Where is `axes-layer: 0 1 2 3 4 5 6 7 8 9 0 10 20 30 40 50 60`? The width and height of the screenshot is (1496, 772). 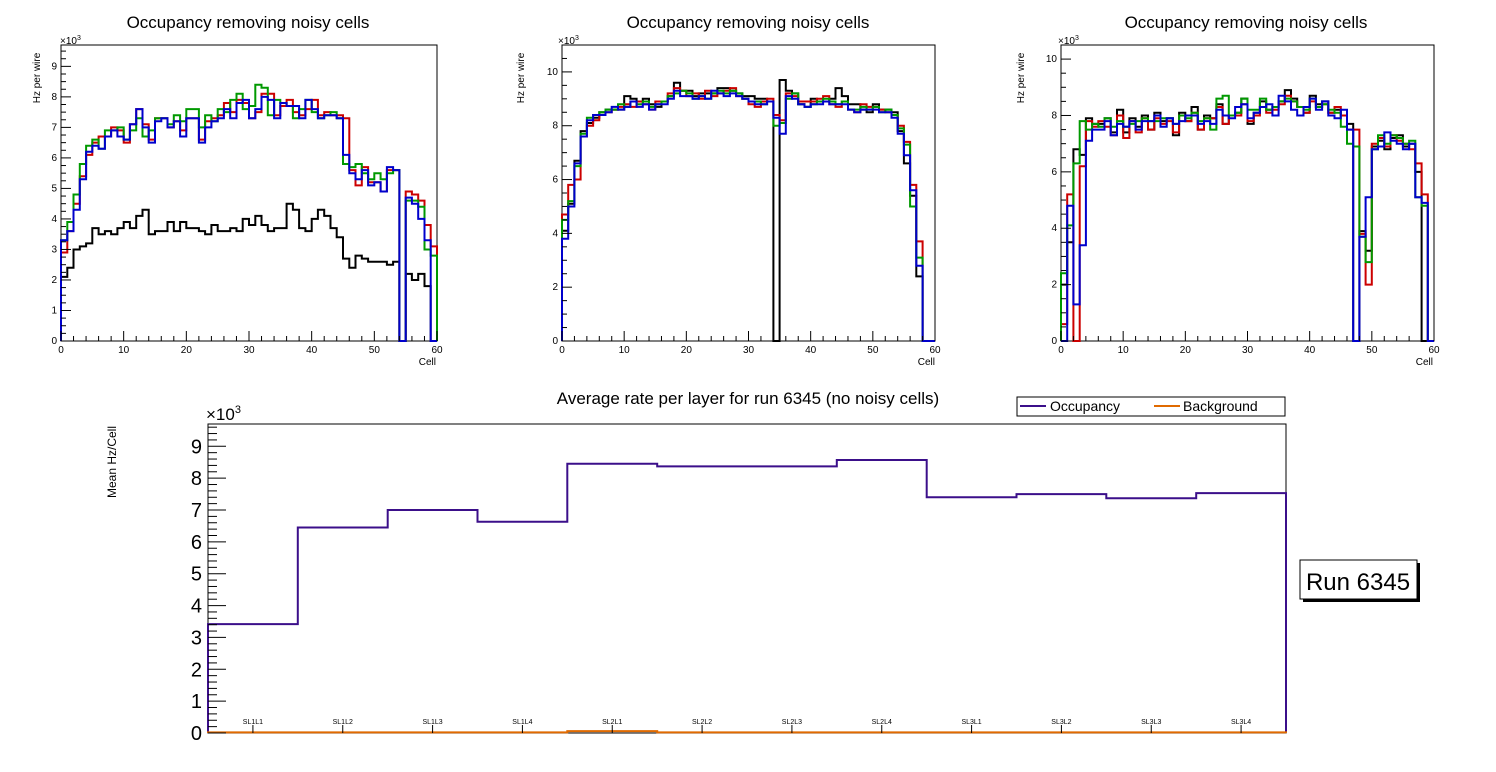
axes-layer: 0 1 2 3 4 5 6 7 8 9 0 10 20 30 40 50 60 is located at coordinates (247, 203).